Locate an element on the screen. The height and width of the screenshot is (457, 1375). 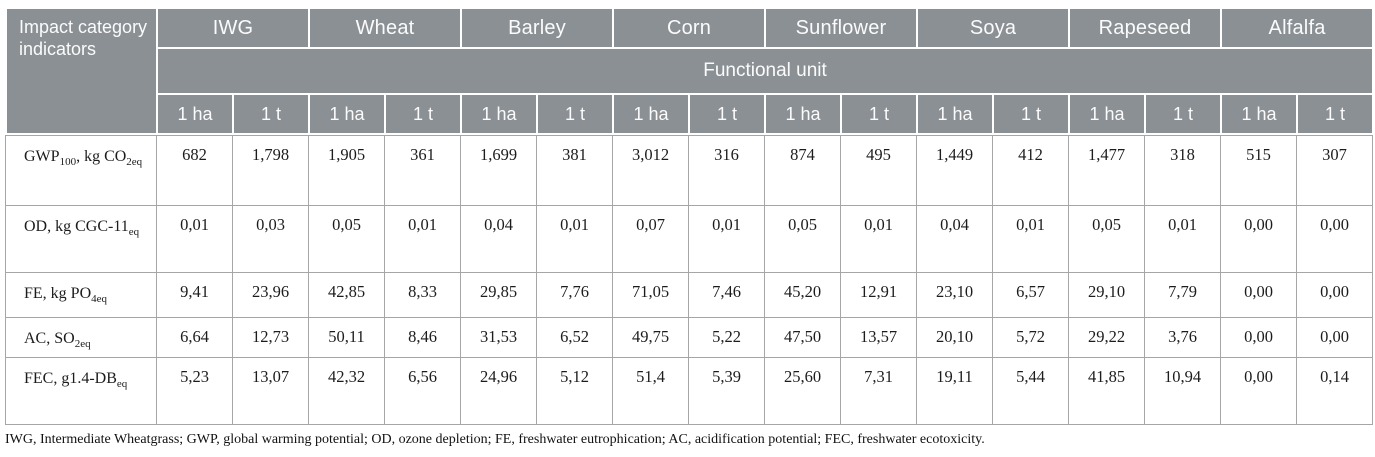
row-label: FE, kg PO4eq is located at coordinates (81, 295).